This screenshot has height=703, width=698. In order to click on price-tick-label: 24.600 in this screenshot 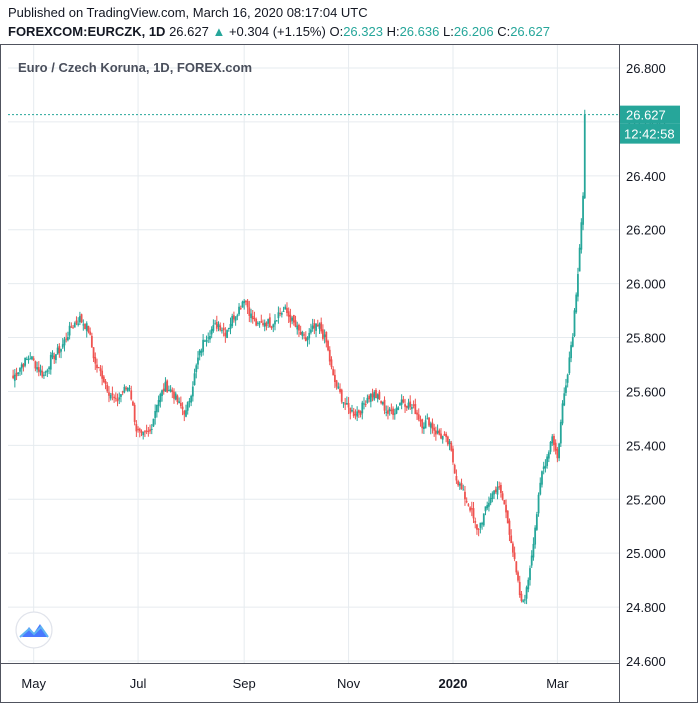, I will do `click(646, 661)`.